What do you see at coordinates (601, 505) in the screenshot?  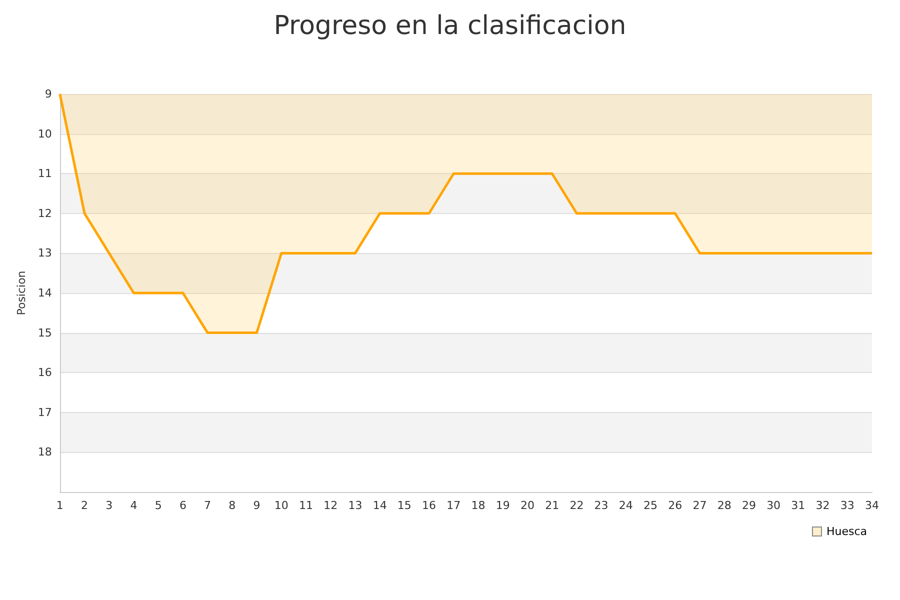 I see `x-tick-label: 23` at bounding box center [601, 505].